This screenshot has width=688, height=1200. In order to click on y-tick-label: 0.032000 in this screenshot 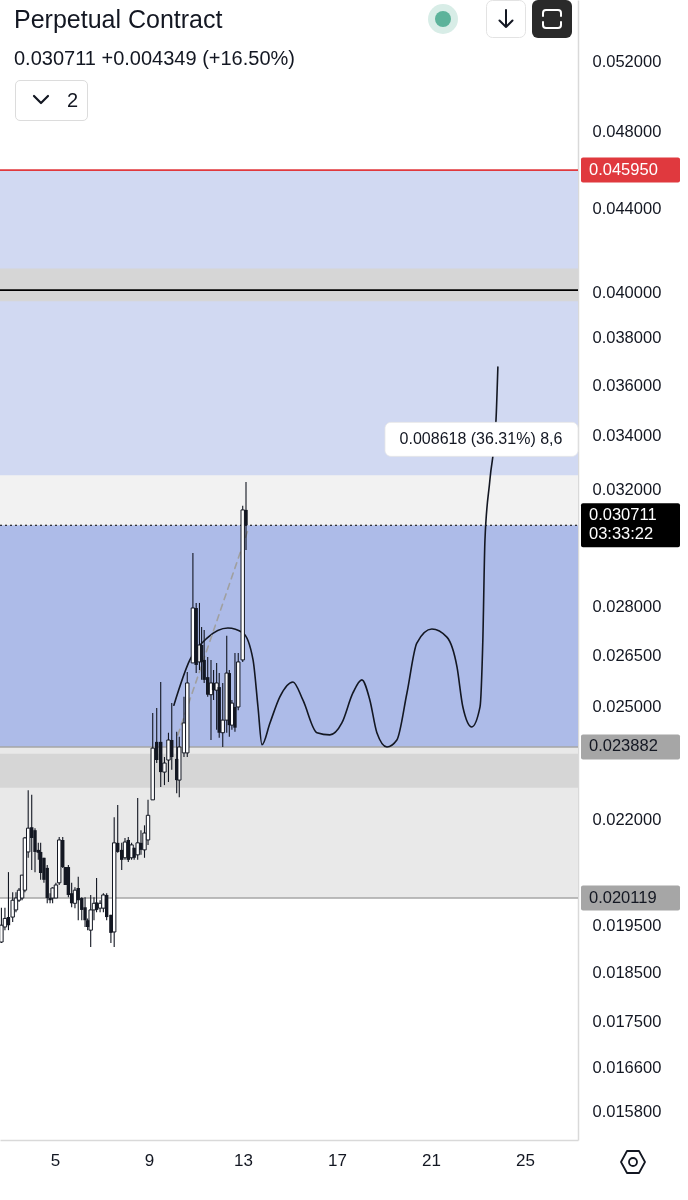, I will do `click(627, 488)`.